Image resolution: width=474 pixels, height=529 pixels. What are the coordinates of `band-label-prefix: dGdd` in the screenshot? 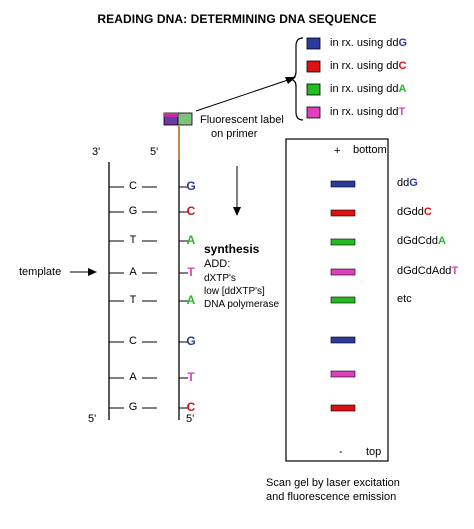 It's located at (410, 212).